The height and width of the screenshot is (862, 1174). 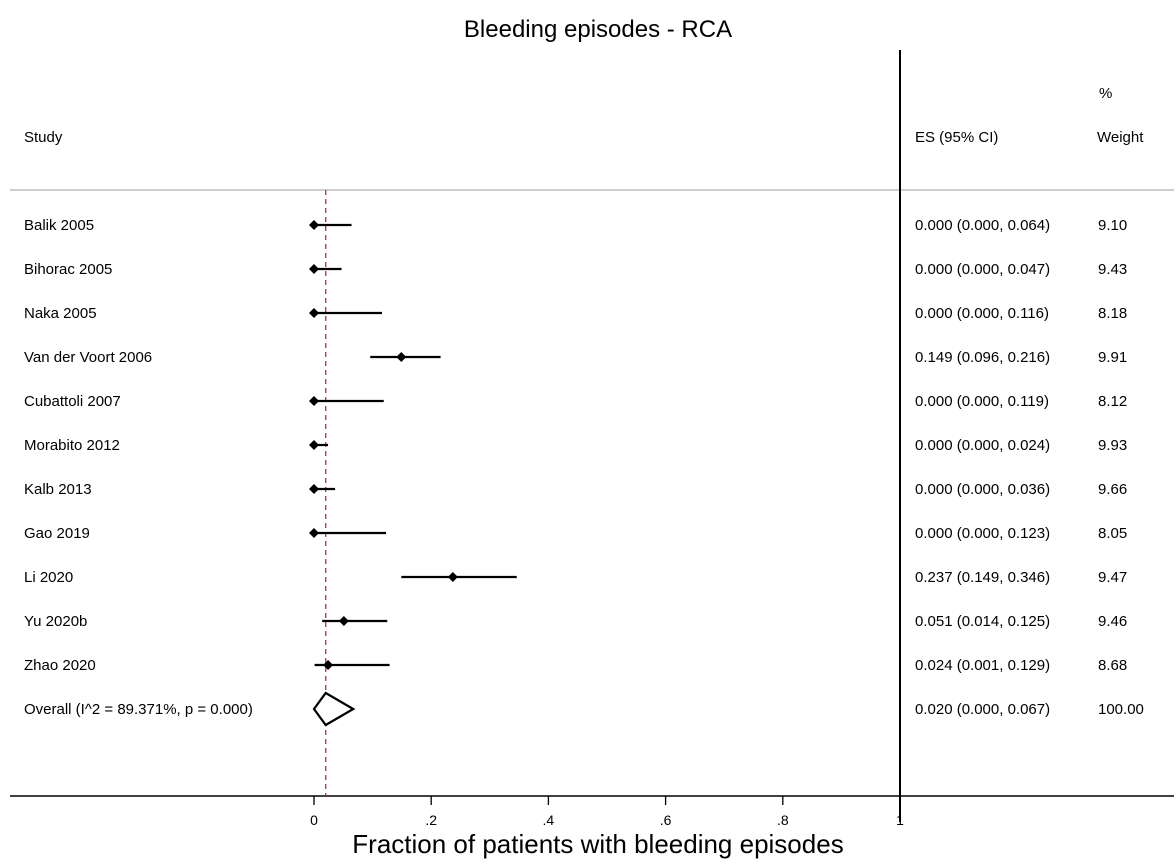 I want to click on weight-value: 9.46, so click(x=1112, y=621).